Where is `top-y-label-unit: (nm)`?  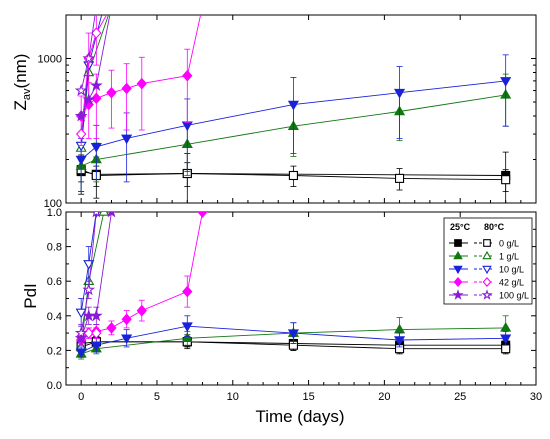 top-y-label-unit: (nm) is located at coordinates (20, 71).